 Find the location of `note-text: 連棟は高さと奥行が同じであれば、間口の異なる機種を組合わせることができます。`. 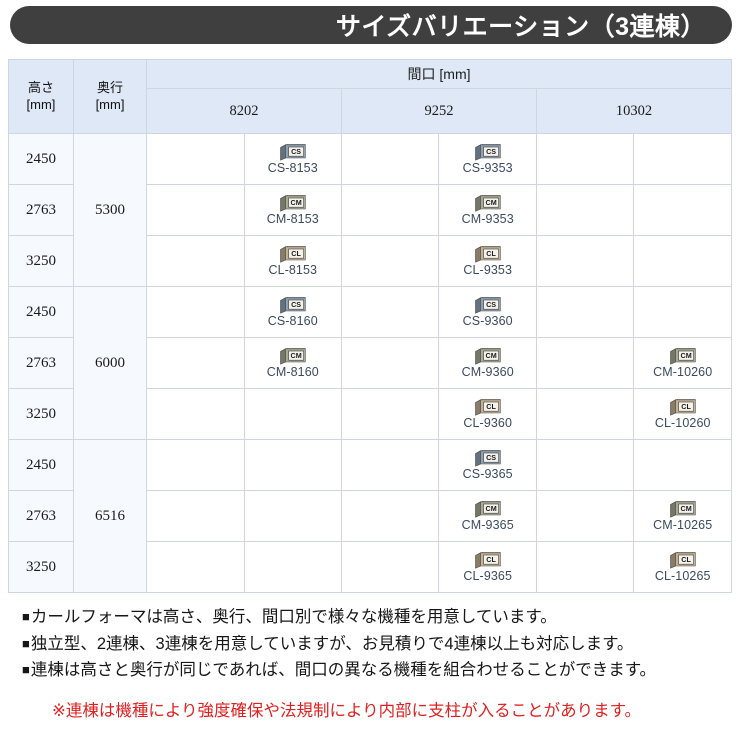

note-text: 連棟は高さと奥行が同じであれば、間口の異なる機種を組合わせることができます。 is located at coordinates (343, 670).